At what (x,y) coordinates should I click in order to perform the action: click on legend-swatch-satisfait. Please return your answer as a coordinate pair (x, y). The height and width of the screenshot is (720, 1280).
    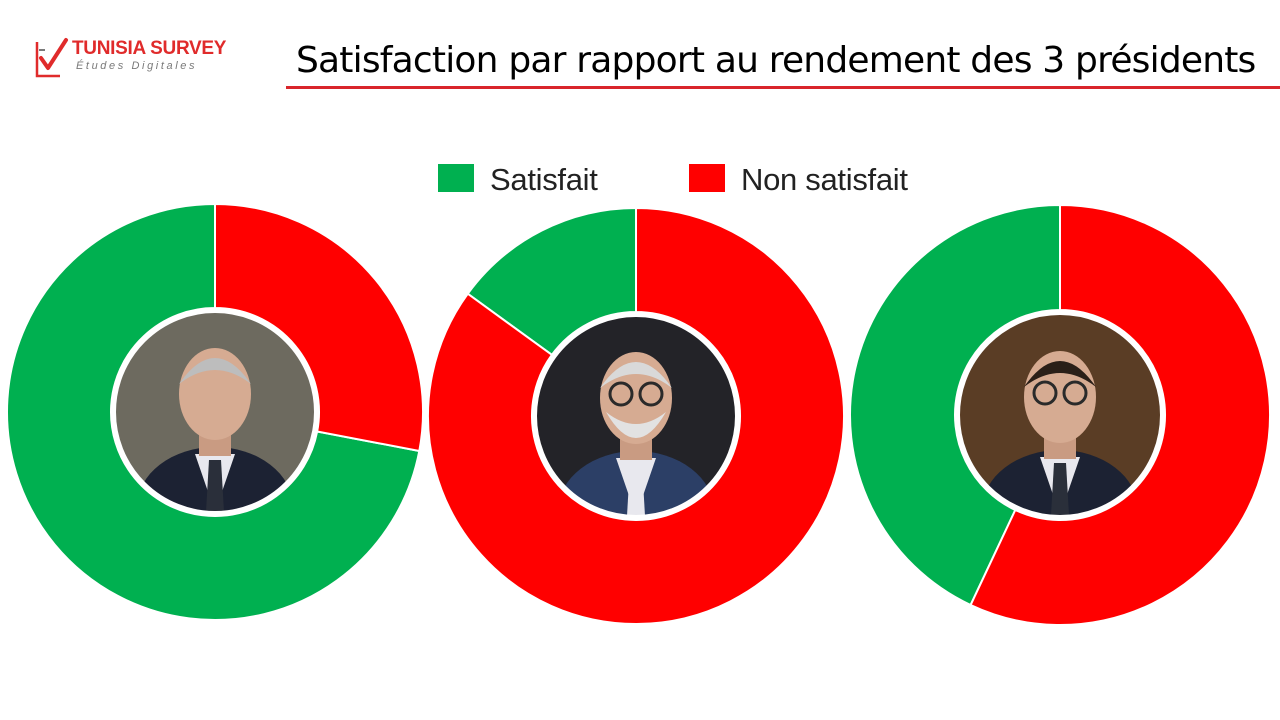
    Looking at the image, I should click on (456, 178).